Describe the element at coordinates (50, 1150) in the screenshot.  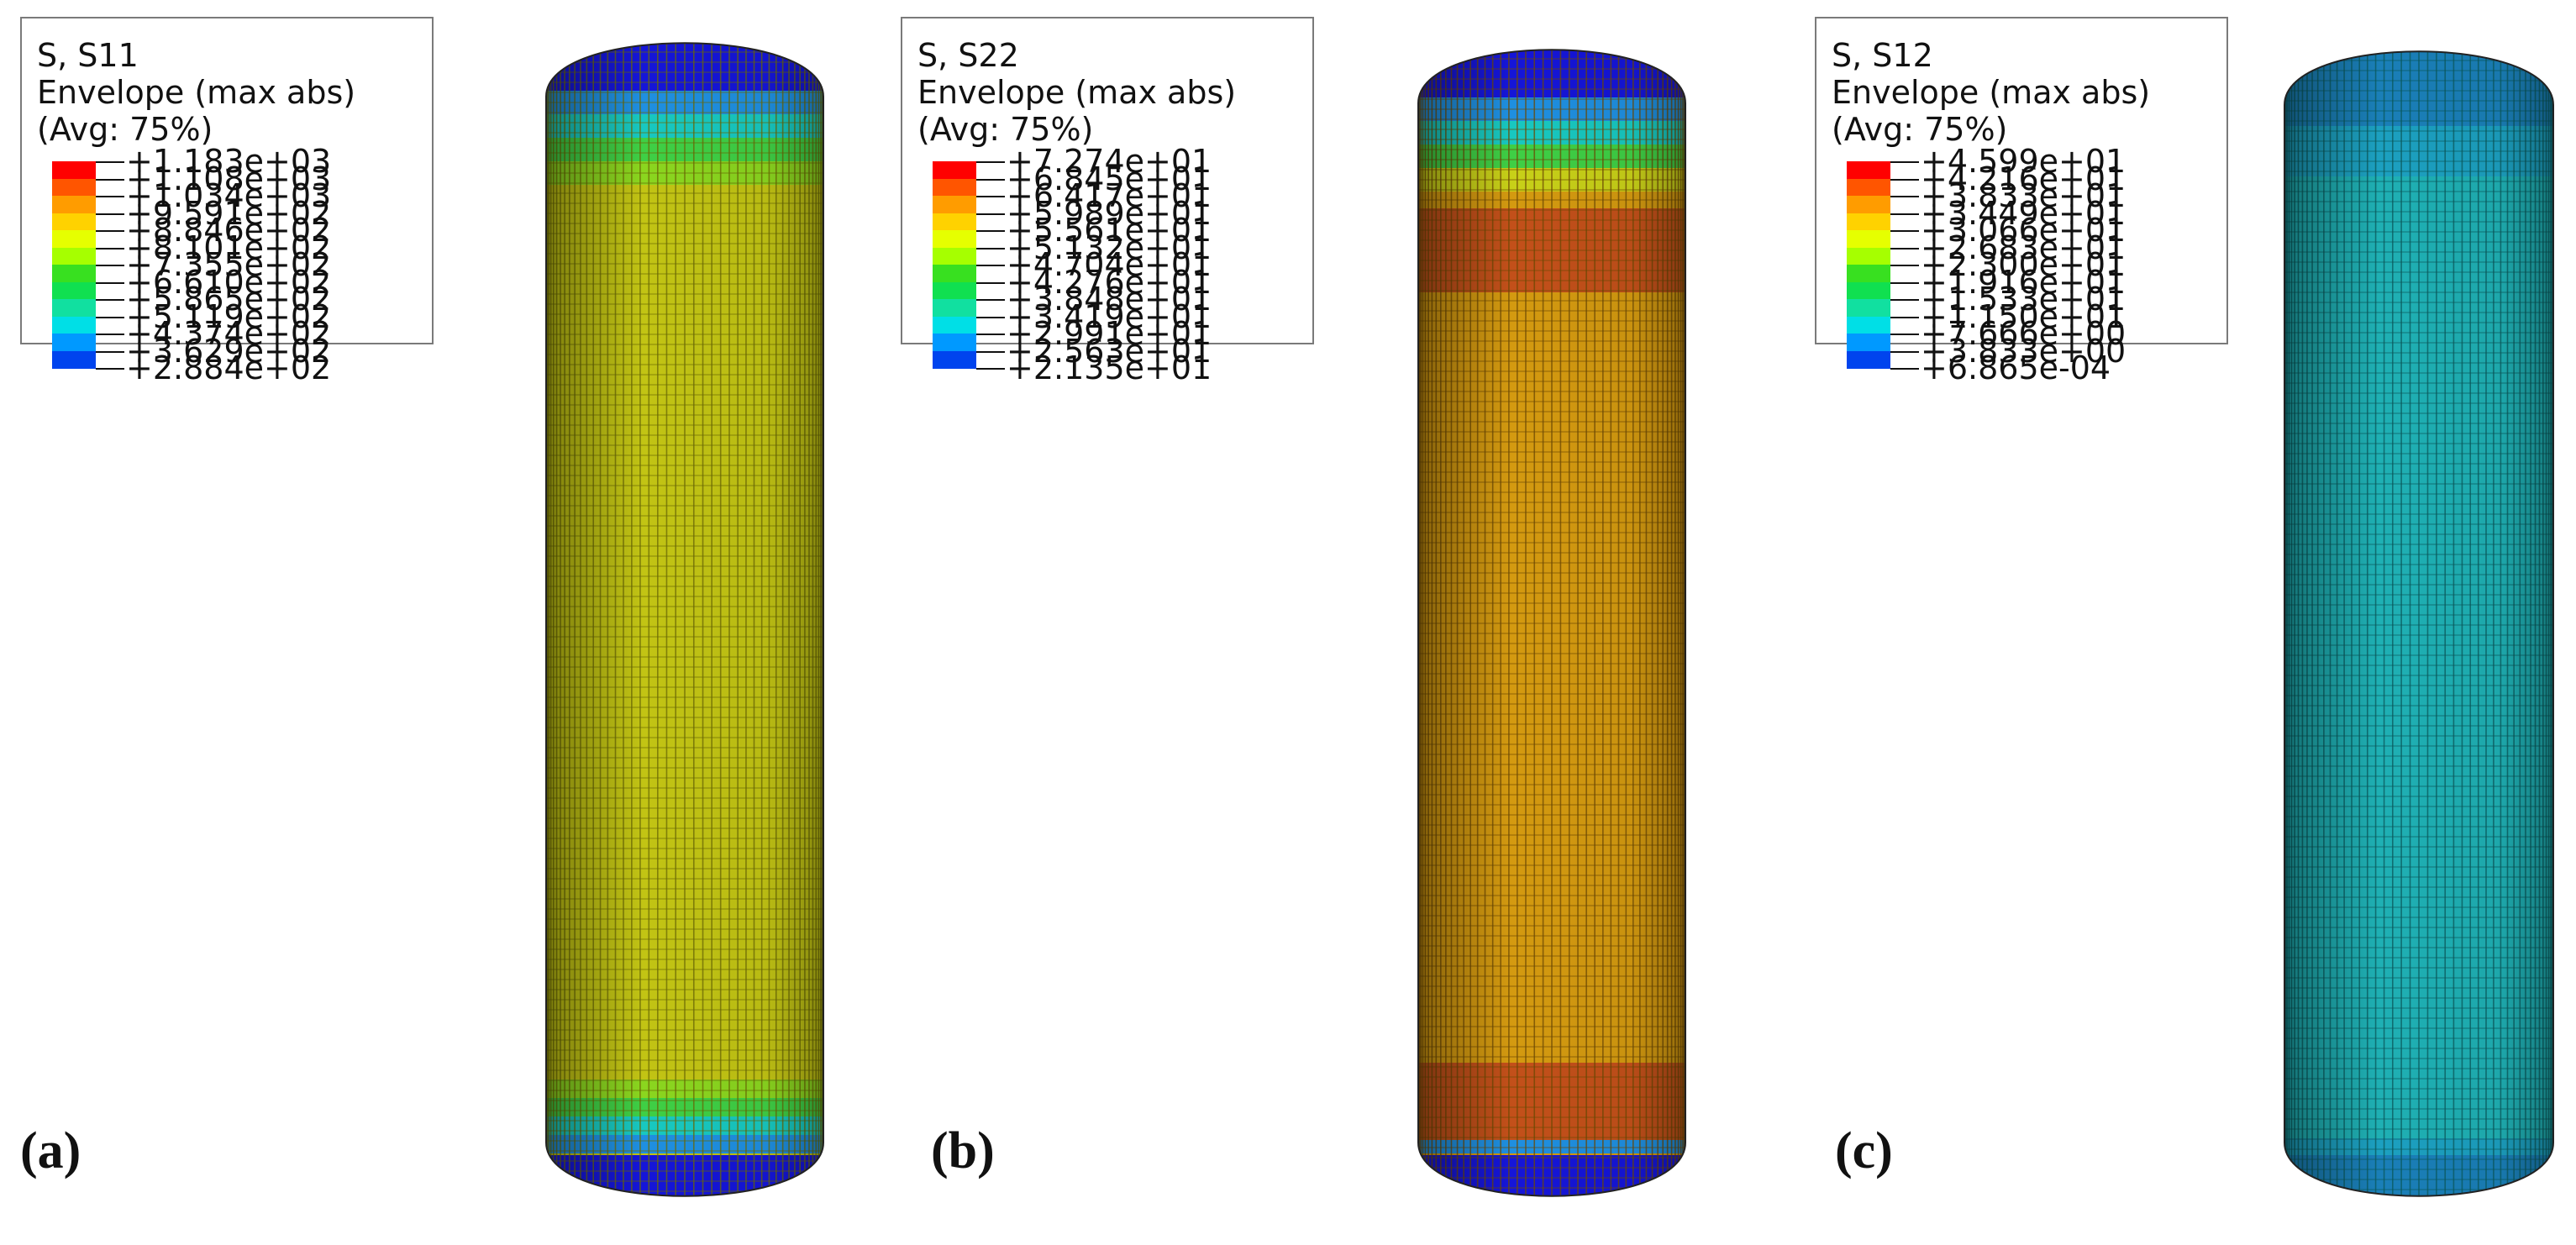
I see `panel-label: (a)` at that location.